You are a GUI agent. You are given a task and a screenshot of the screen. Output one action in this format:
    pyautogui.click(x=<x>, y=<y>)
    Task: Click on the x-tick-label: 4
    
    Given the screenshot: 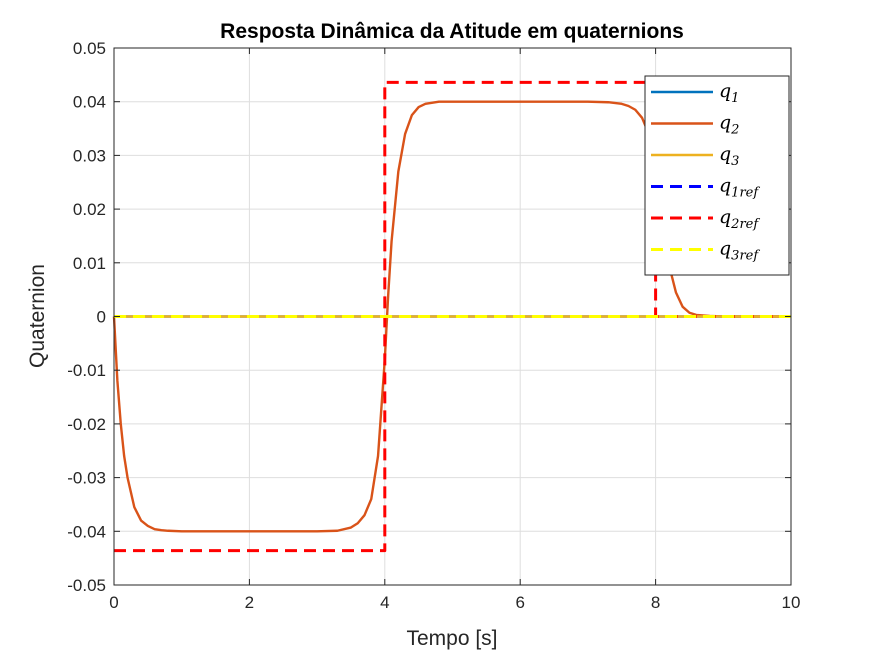 What is the action you would take?
    pyautogui.click(x=384, y=602)
    